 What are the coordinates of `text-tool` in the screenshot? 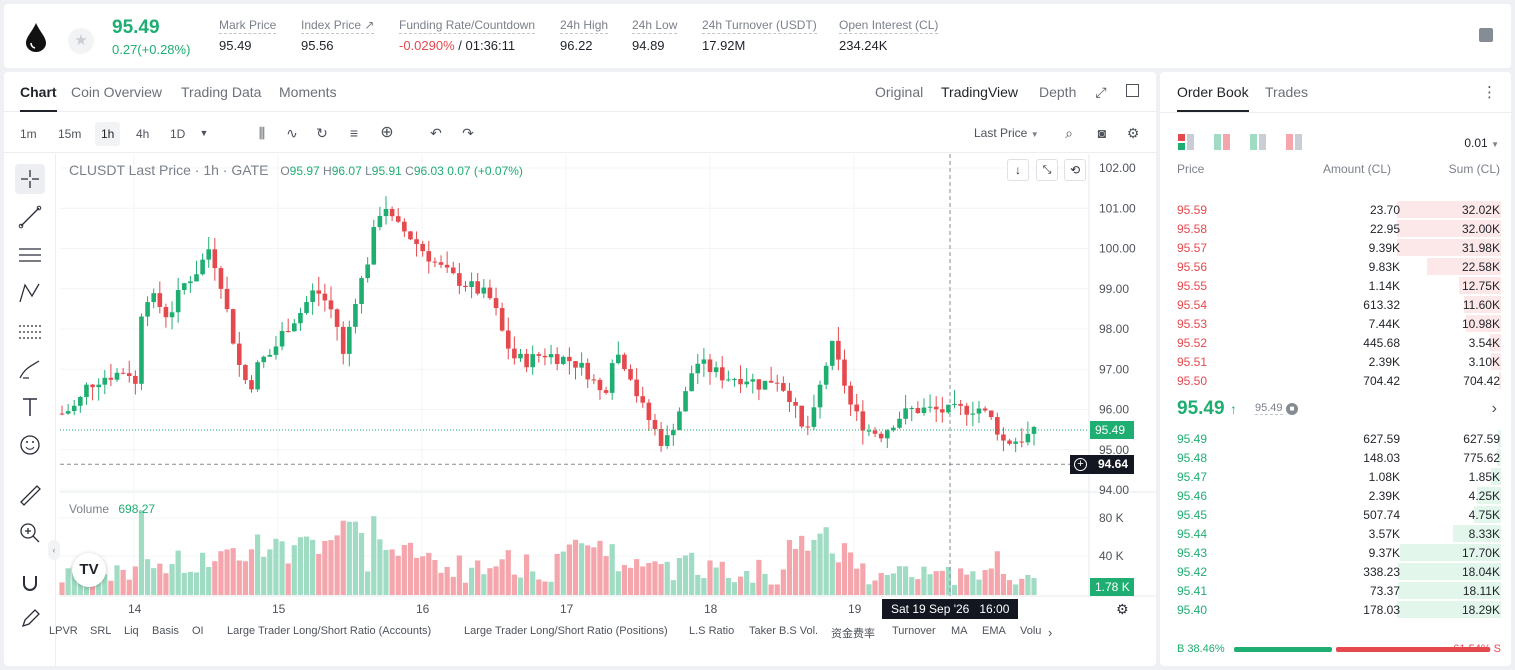 It's located at (30, 407).